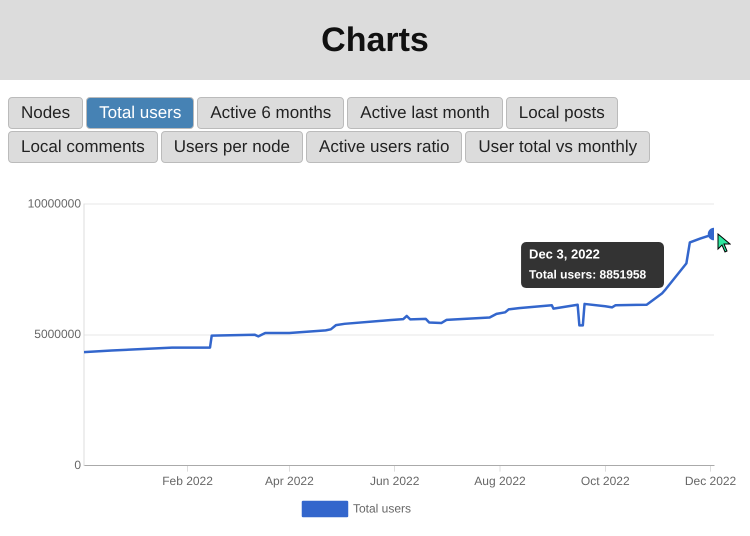 The width and height of the screenshot is (750, 536). I want to click on x-tick-label: Oct 2022, so click(605, 481).